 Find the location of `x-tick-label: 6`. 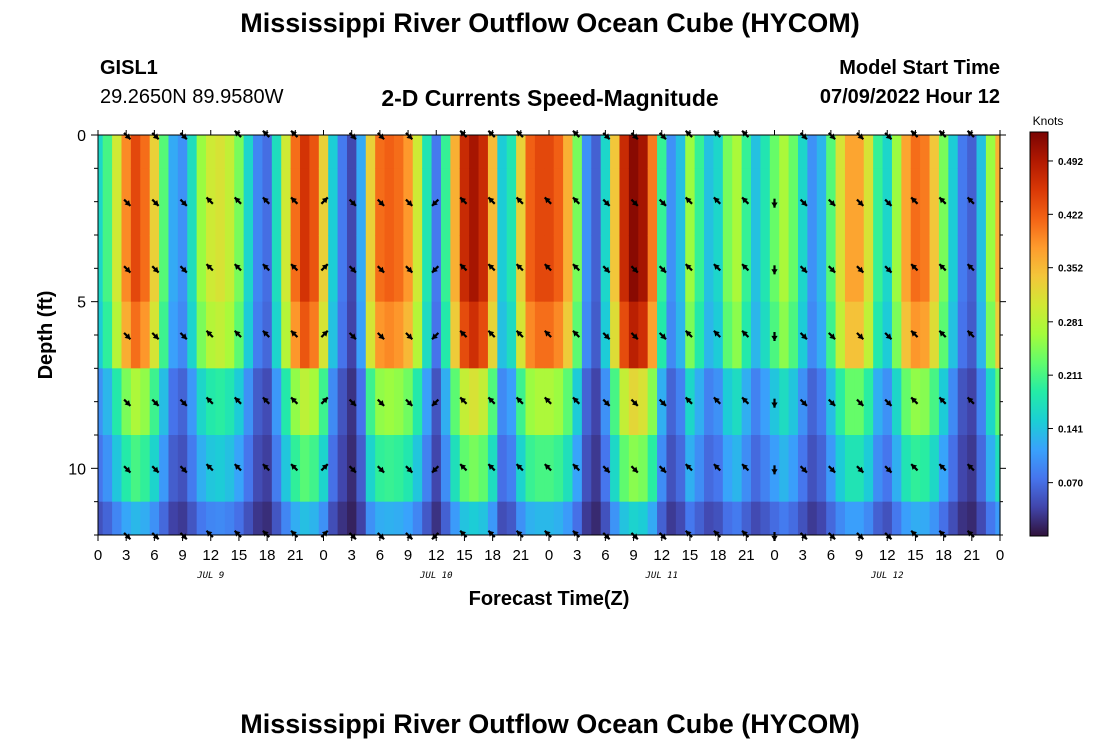

x-tick-label: 6 is located at coordinates (605, 555).